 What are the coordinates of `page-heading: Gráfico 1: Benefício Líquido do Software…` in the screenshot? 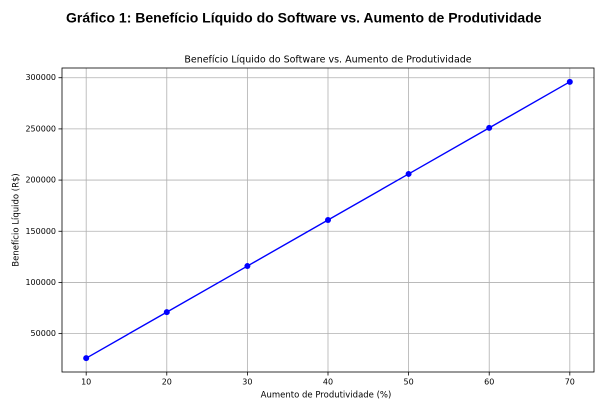 It's located at (304, 18).